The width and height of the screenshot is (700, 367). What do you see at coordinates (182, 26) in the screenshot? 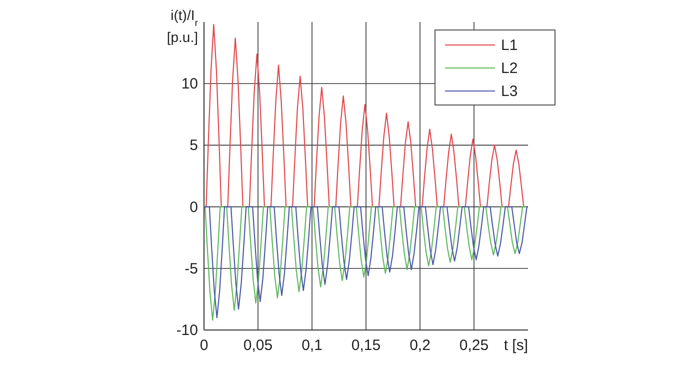
I see `y-axis-title: i(t)/I$_{r}$ [p.u.]` at bounding box center [182, 26].